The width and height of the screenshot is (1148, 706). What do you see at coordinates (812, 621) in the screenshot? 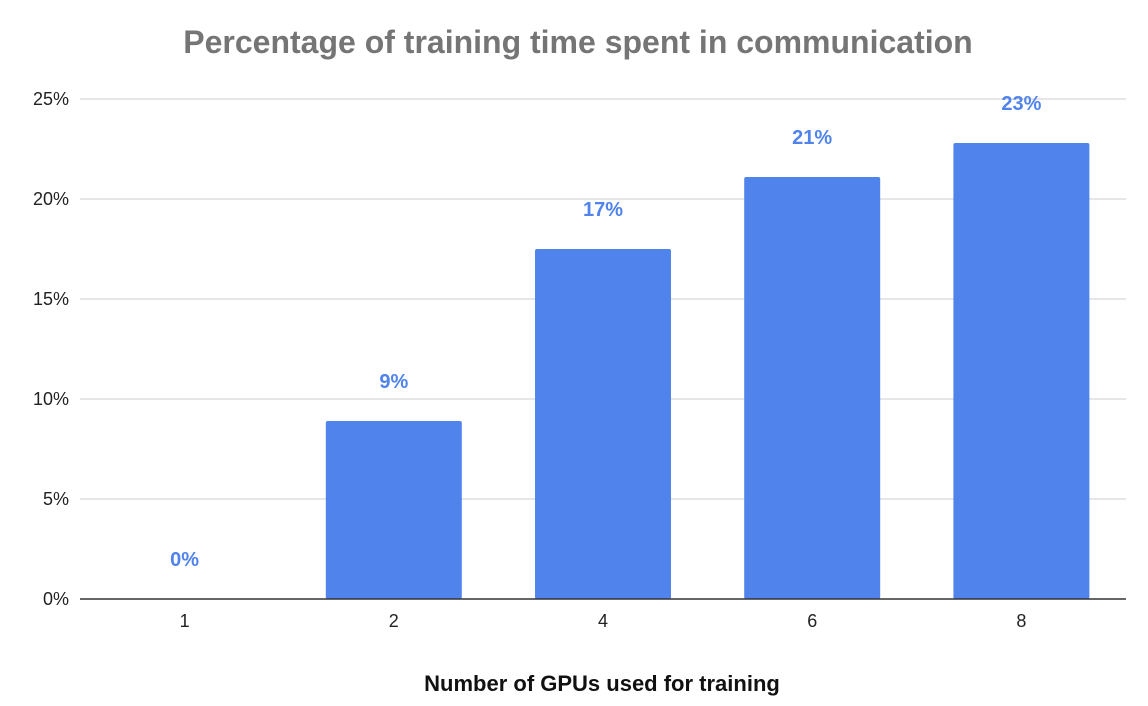
I see `x-tick-label: 6` at bounding box center [812, 621].